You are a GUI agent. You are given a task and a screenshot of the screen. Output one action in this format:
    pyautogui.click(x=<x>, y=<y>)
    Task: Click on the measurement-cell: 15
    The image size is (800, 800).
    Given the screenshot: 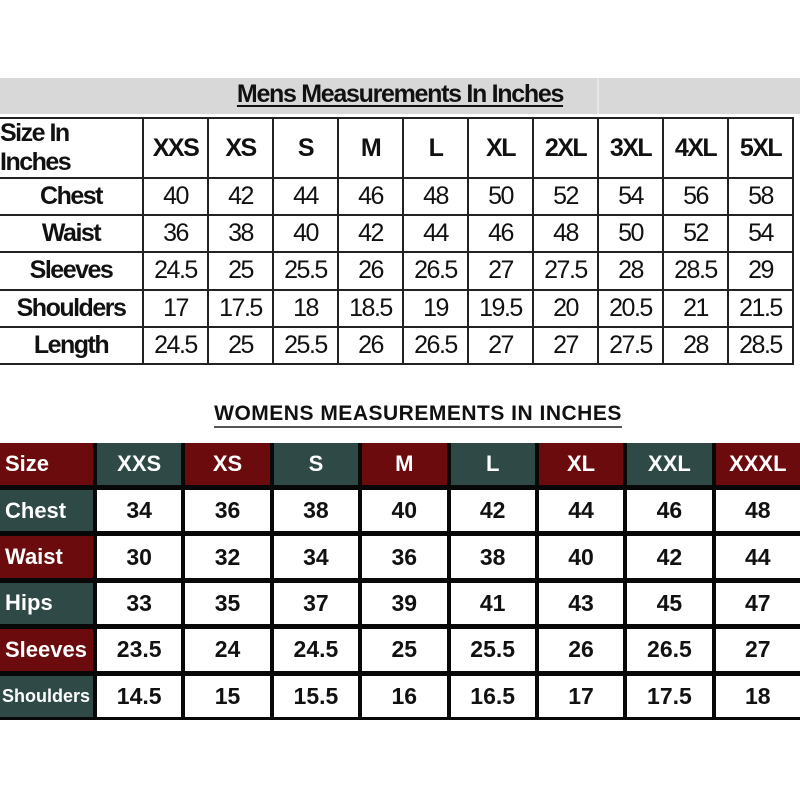 What is the action you would take?
    pyautogui.click(x=227, y=696)
    